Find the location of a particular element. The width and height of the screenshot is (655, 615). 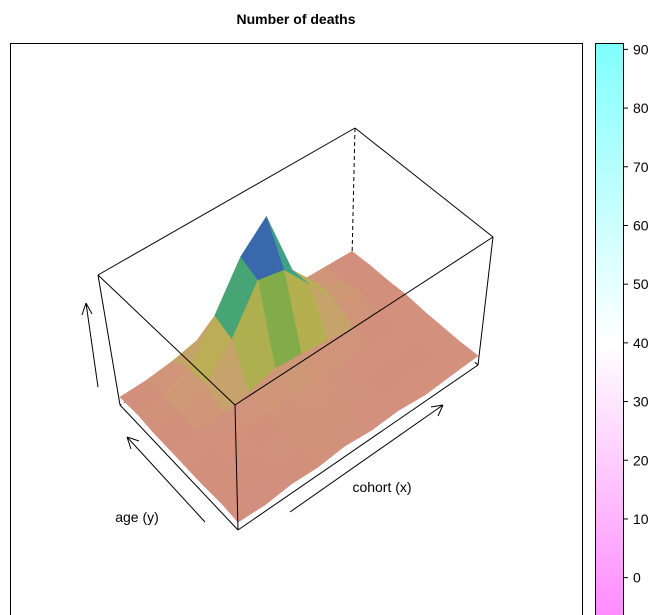

colorkey-tick-label: 40 is located at coordinates (641, 343).